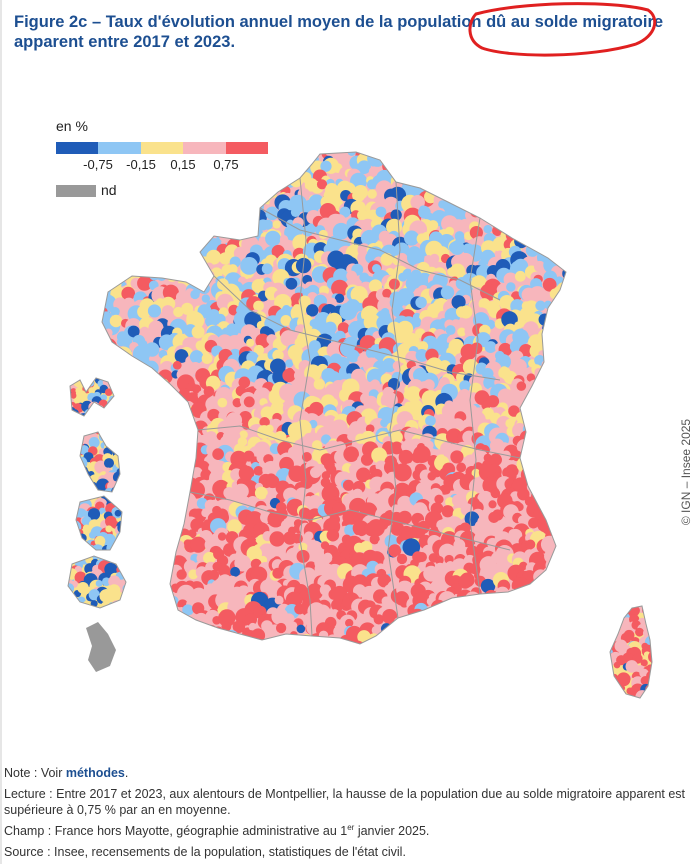  I want to click on mayotte-territory-nd, so click(101, 647).